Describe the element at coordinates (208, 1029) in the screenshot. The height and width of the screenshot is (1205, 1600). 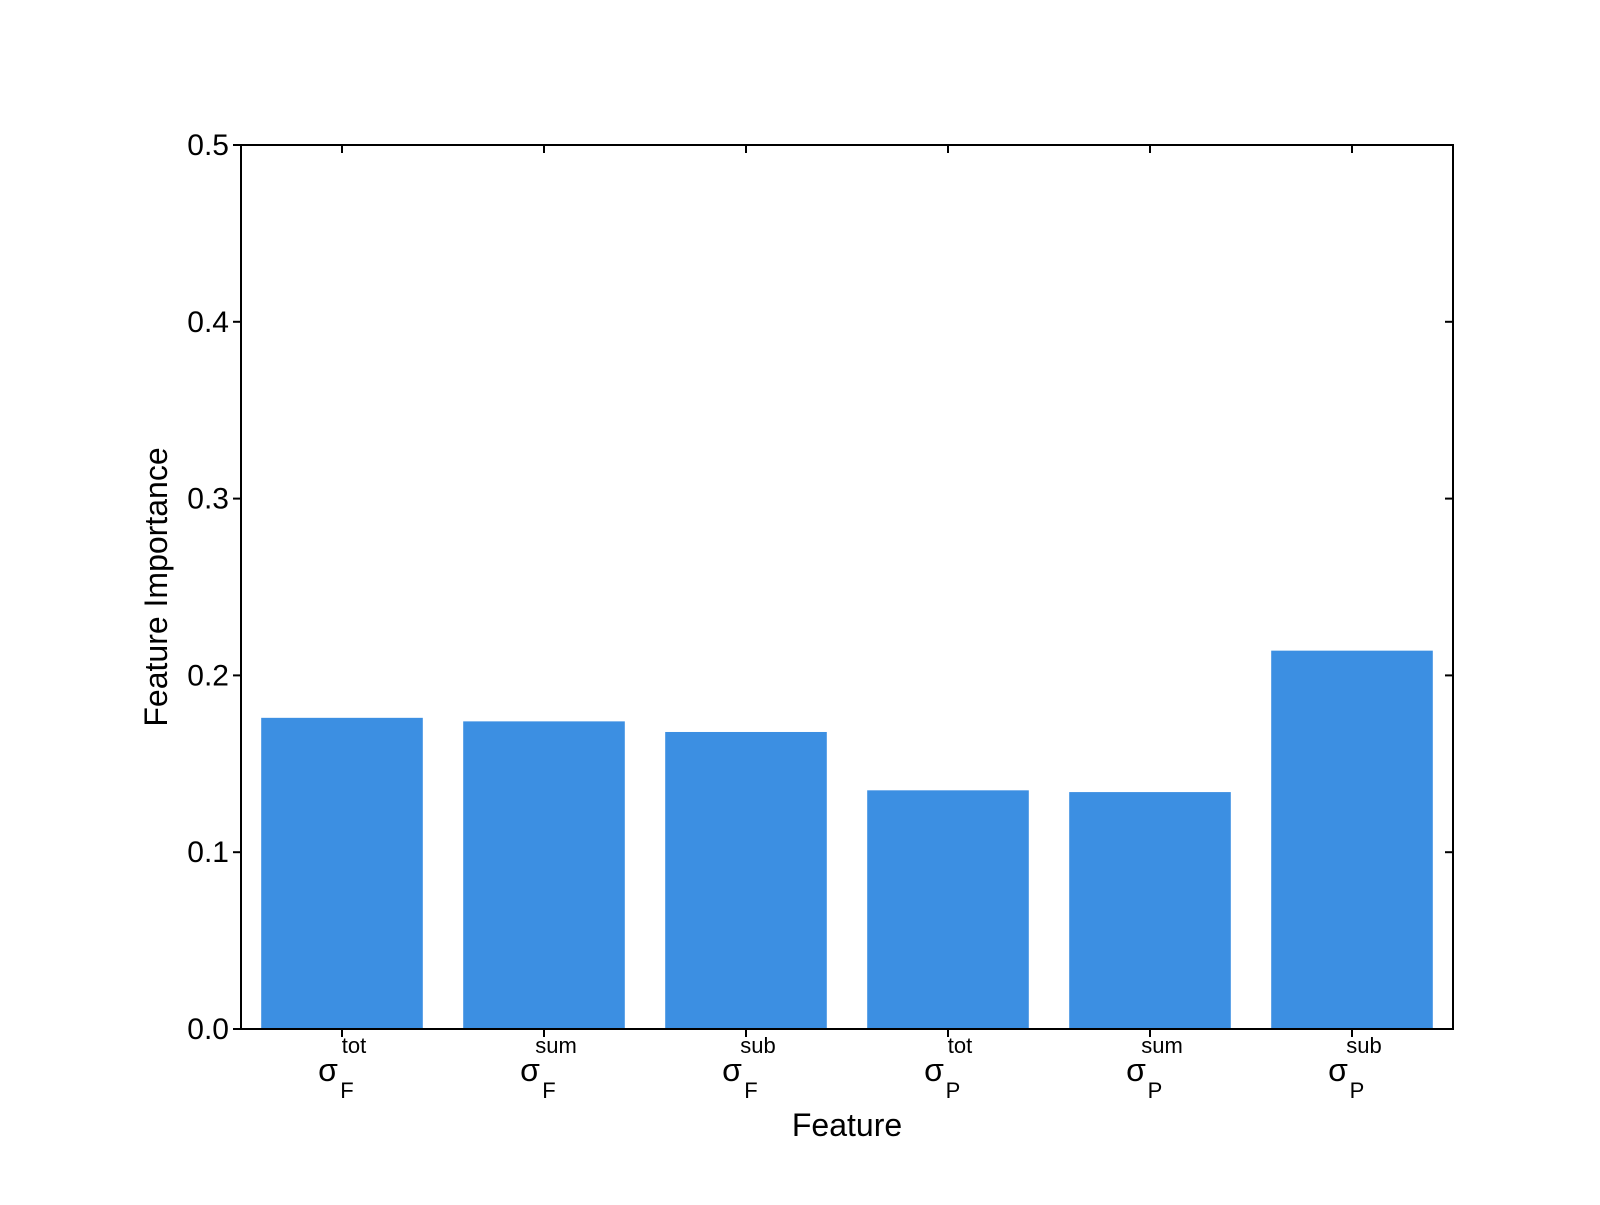
I see `y-tick-label-0: 0.0` at that location.